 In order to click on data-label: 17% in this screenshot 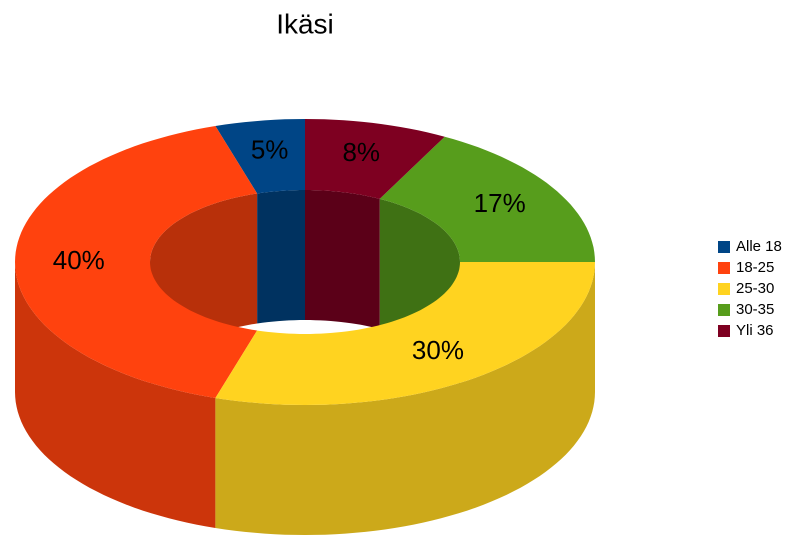, I will do `click(500, 203)`.